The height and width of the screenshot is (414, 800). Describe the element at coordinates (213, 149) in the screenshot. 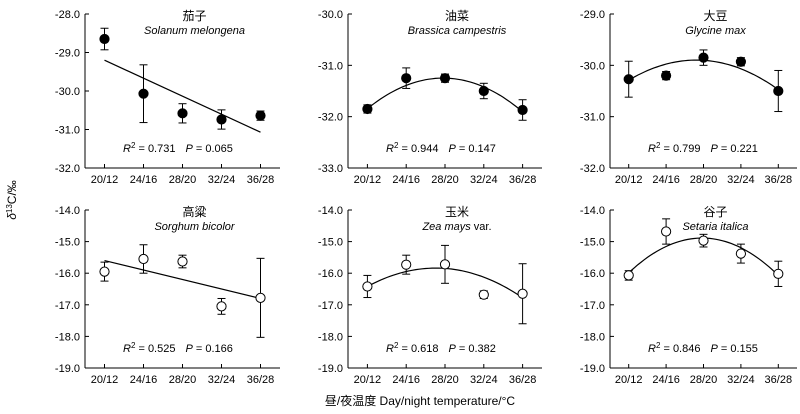

I see `stat-p-value: = 0.065` at that location.